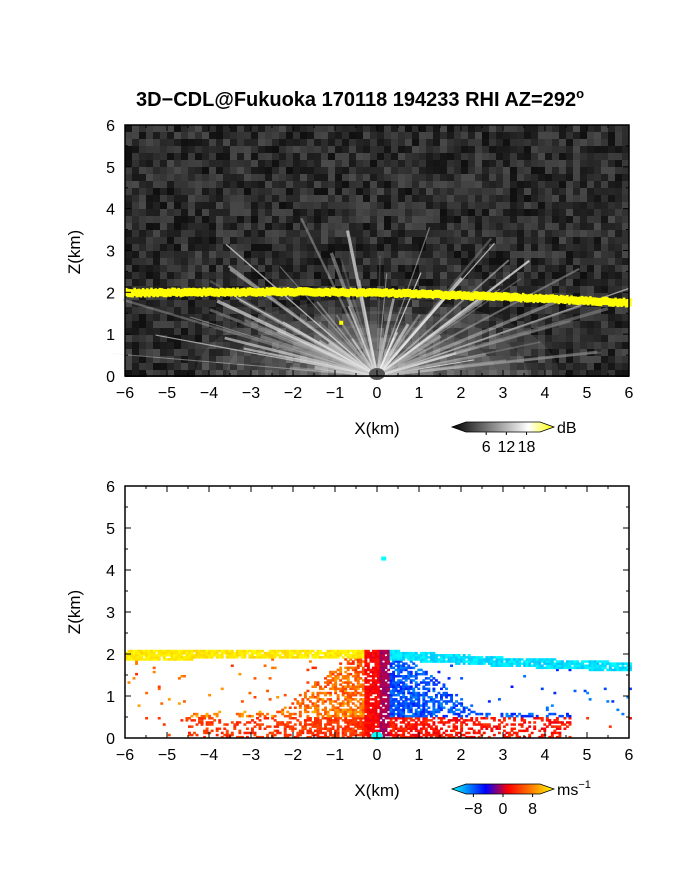  Describe the element at coordinates (377, 393) in the screenshot. I see `x-tick-label: 0` at that location.